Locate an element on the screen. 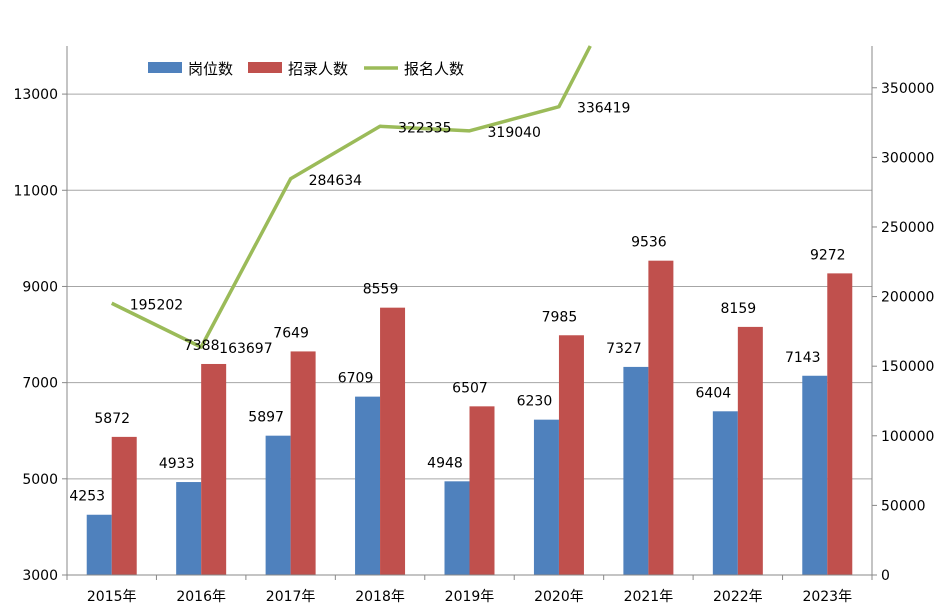 The height and width of the screenshot is (611, 939). bar-value-label: 7985 is located at coordinates (560, 317).